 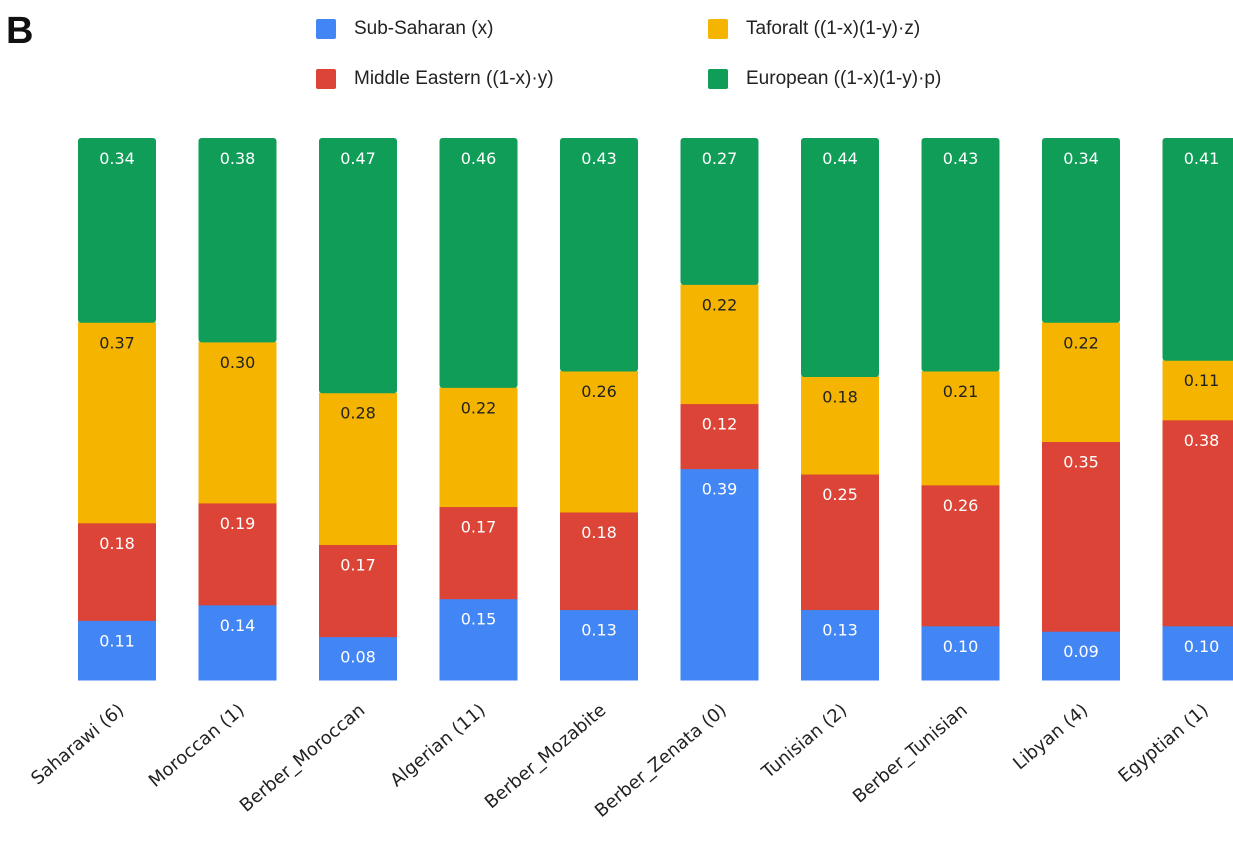 What do you see at coordinates (197, 746) in the screenshot?
I see `x-tick-label-moroccan-1: Moroccan (1)` at bounding box center [197, 746].